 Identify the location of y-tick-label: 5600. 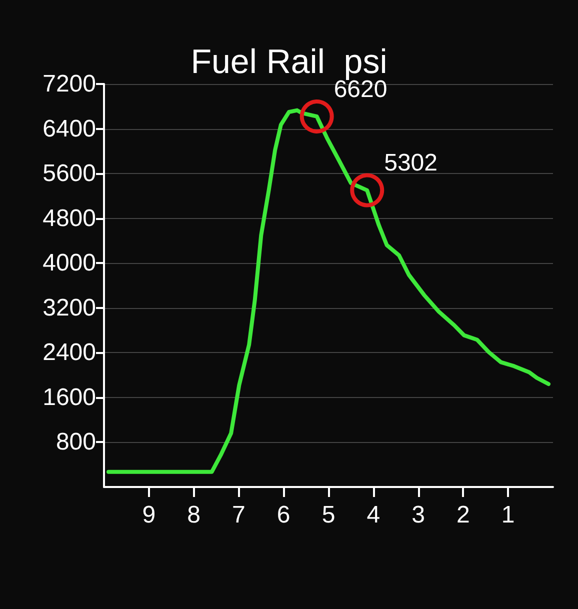
(69, 174).